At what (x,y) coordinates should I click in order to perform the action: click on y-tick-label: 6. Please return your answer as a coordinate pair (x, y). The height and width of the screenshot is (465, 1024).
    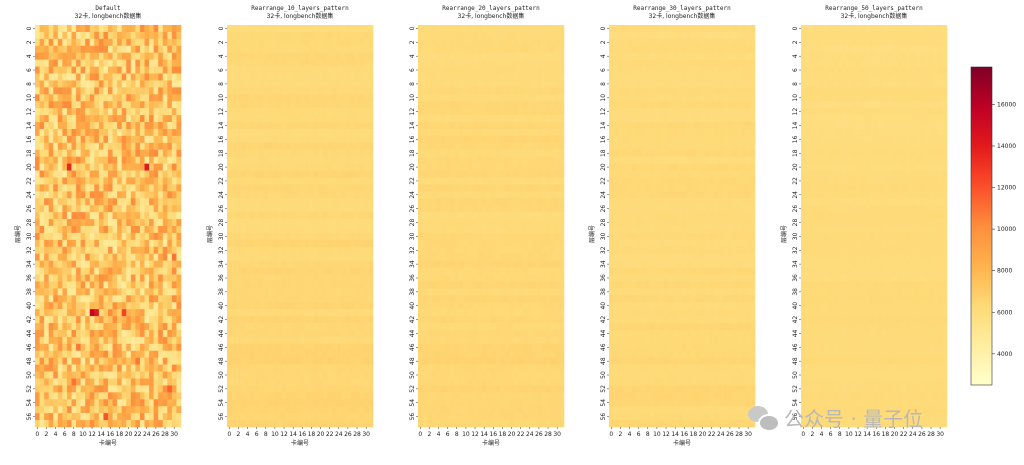
    Looking at the image, I should click on (221, 70).